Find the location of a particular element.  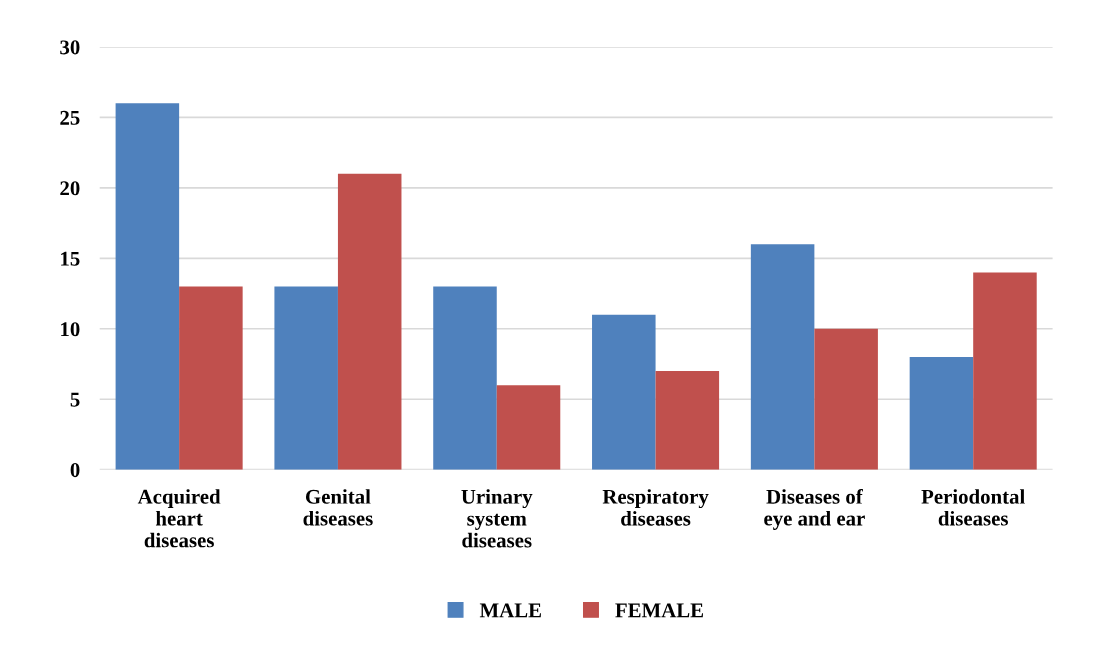

y-tick-label: 10 is located at coordinates (70, 329).